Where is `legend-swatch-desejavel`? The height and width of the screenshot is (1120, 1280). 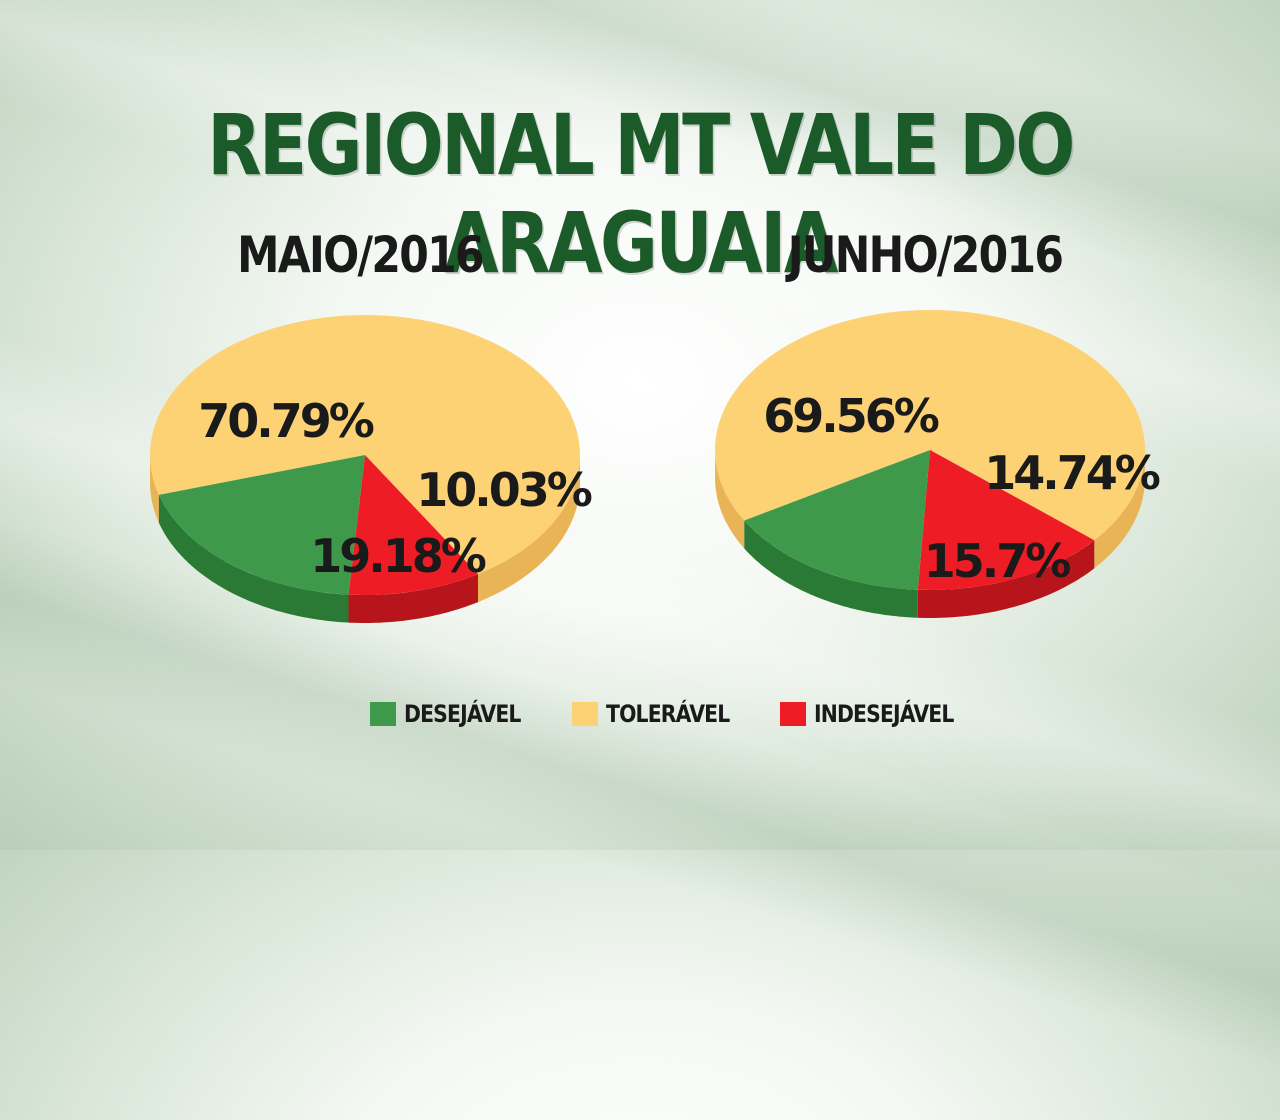 legend-swatch-desejavel is located at coordinates (383, 714).